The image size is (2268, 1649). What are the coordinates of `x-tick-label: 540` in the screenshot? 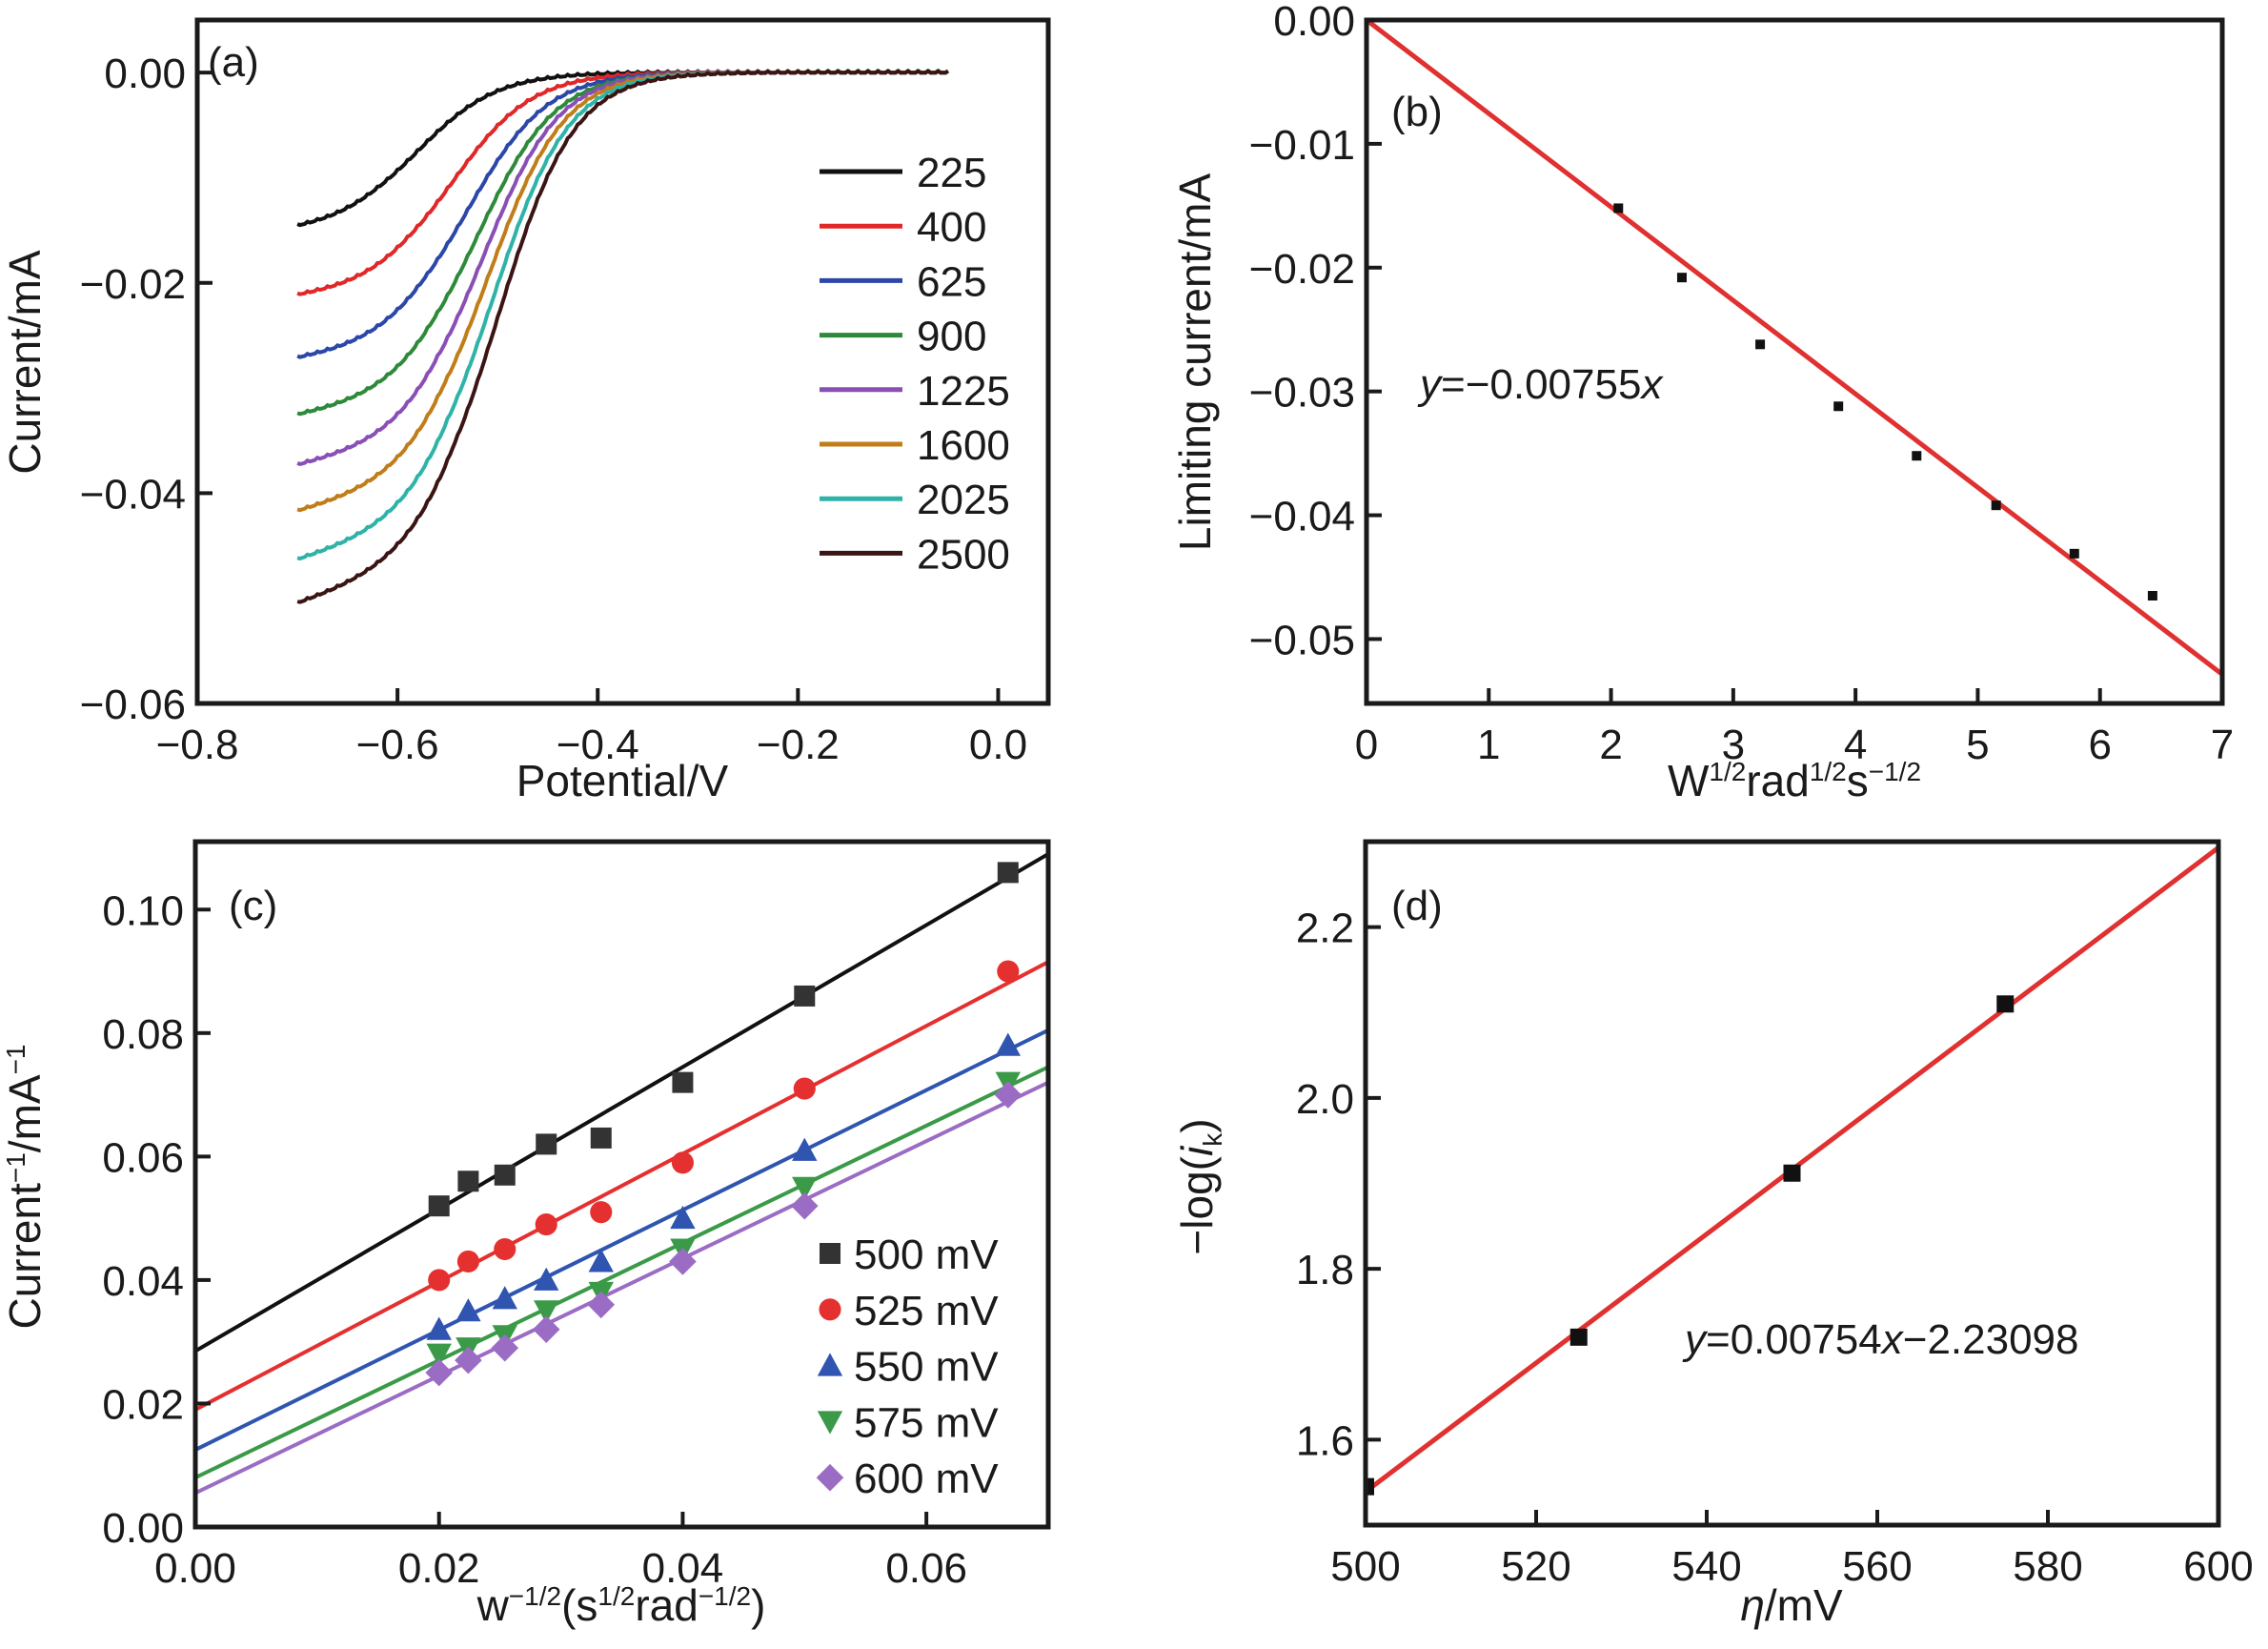 It's located at (1706, 1566).